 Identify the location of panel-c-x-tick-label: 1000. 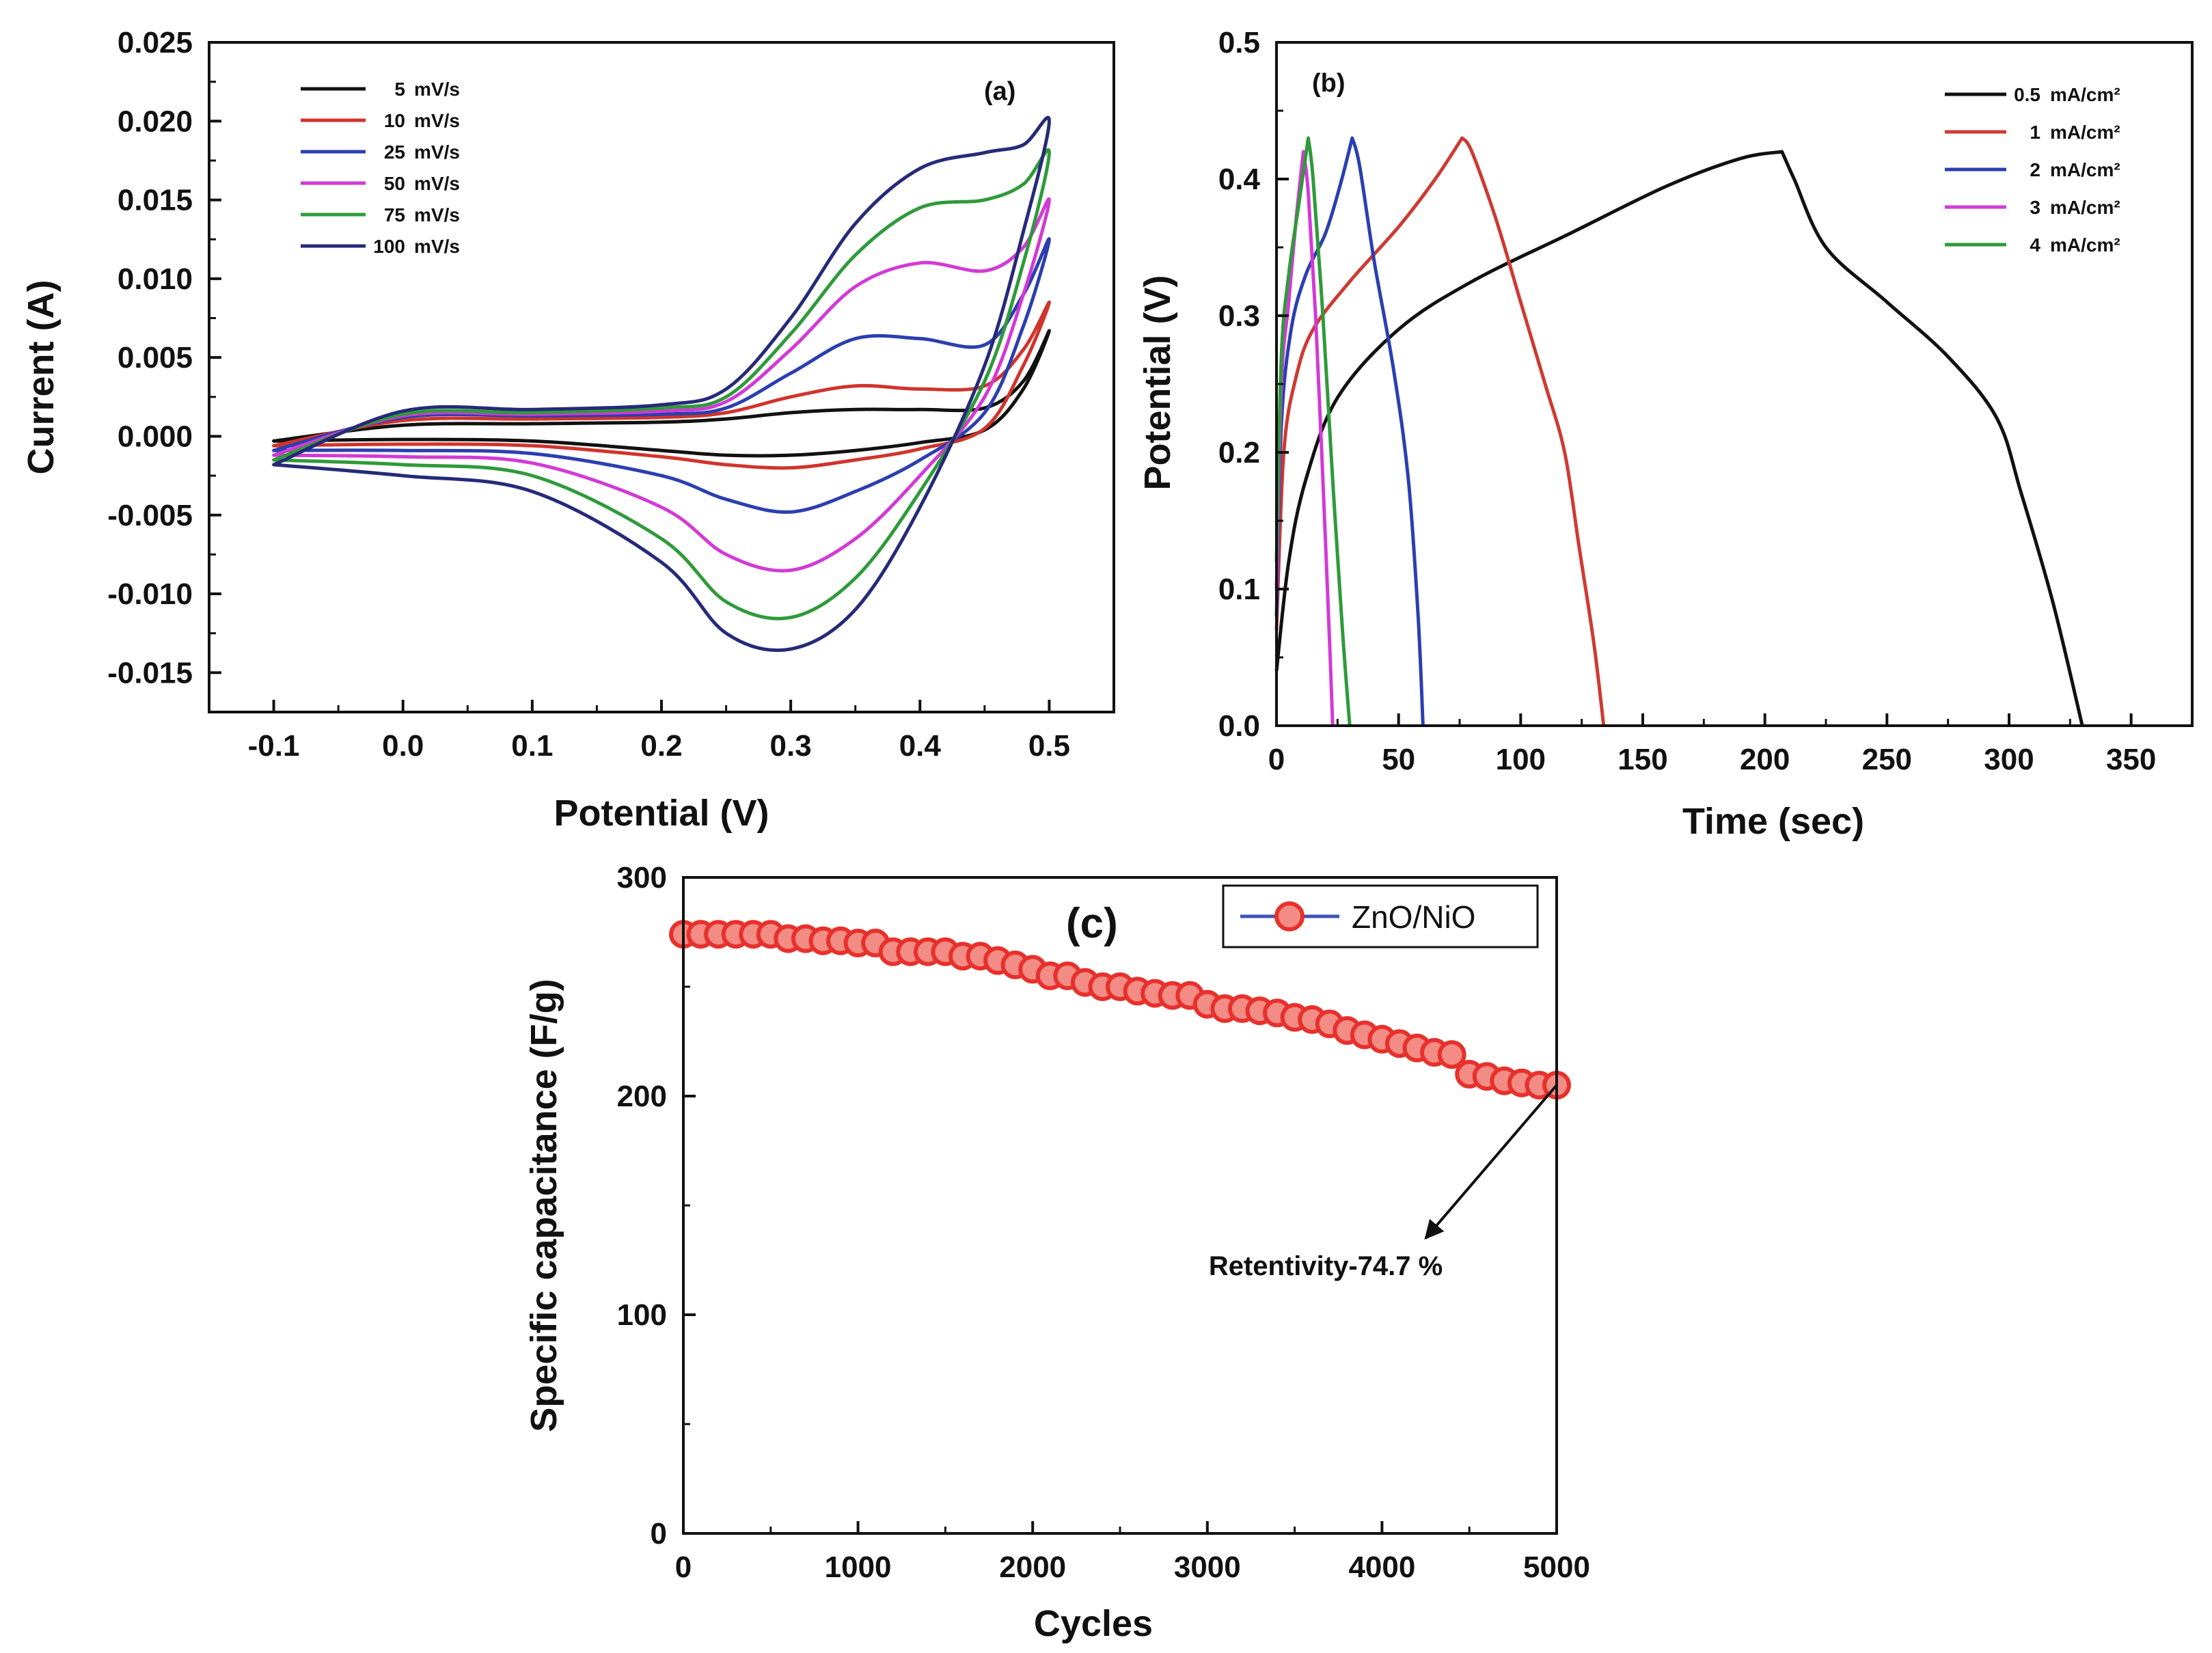
(858, 1567).